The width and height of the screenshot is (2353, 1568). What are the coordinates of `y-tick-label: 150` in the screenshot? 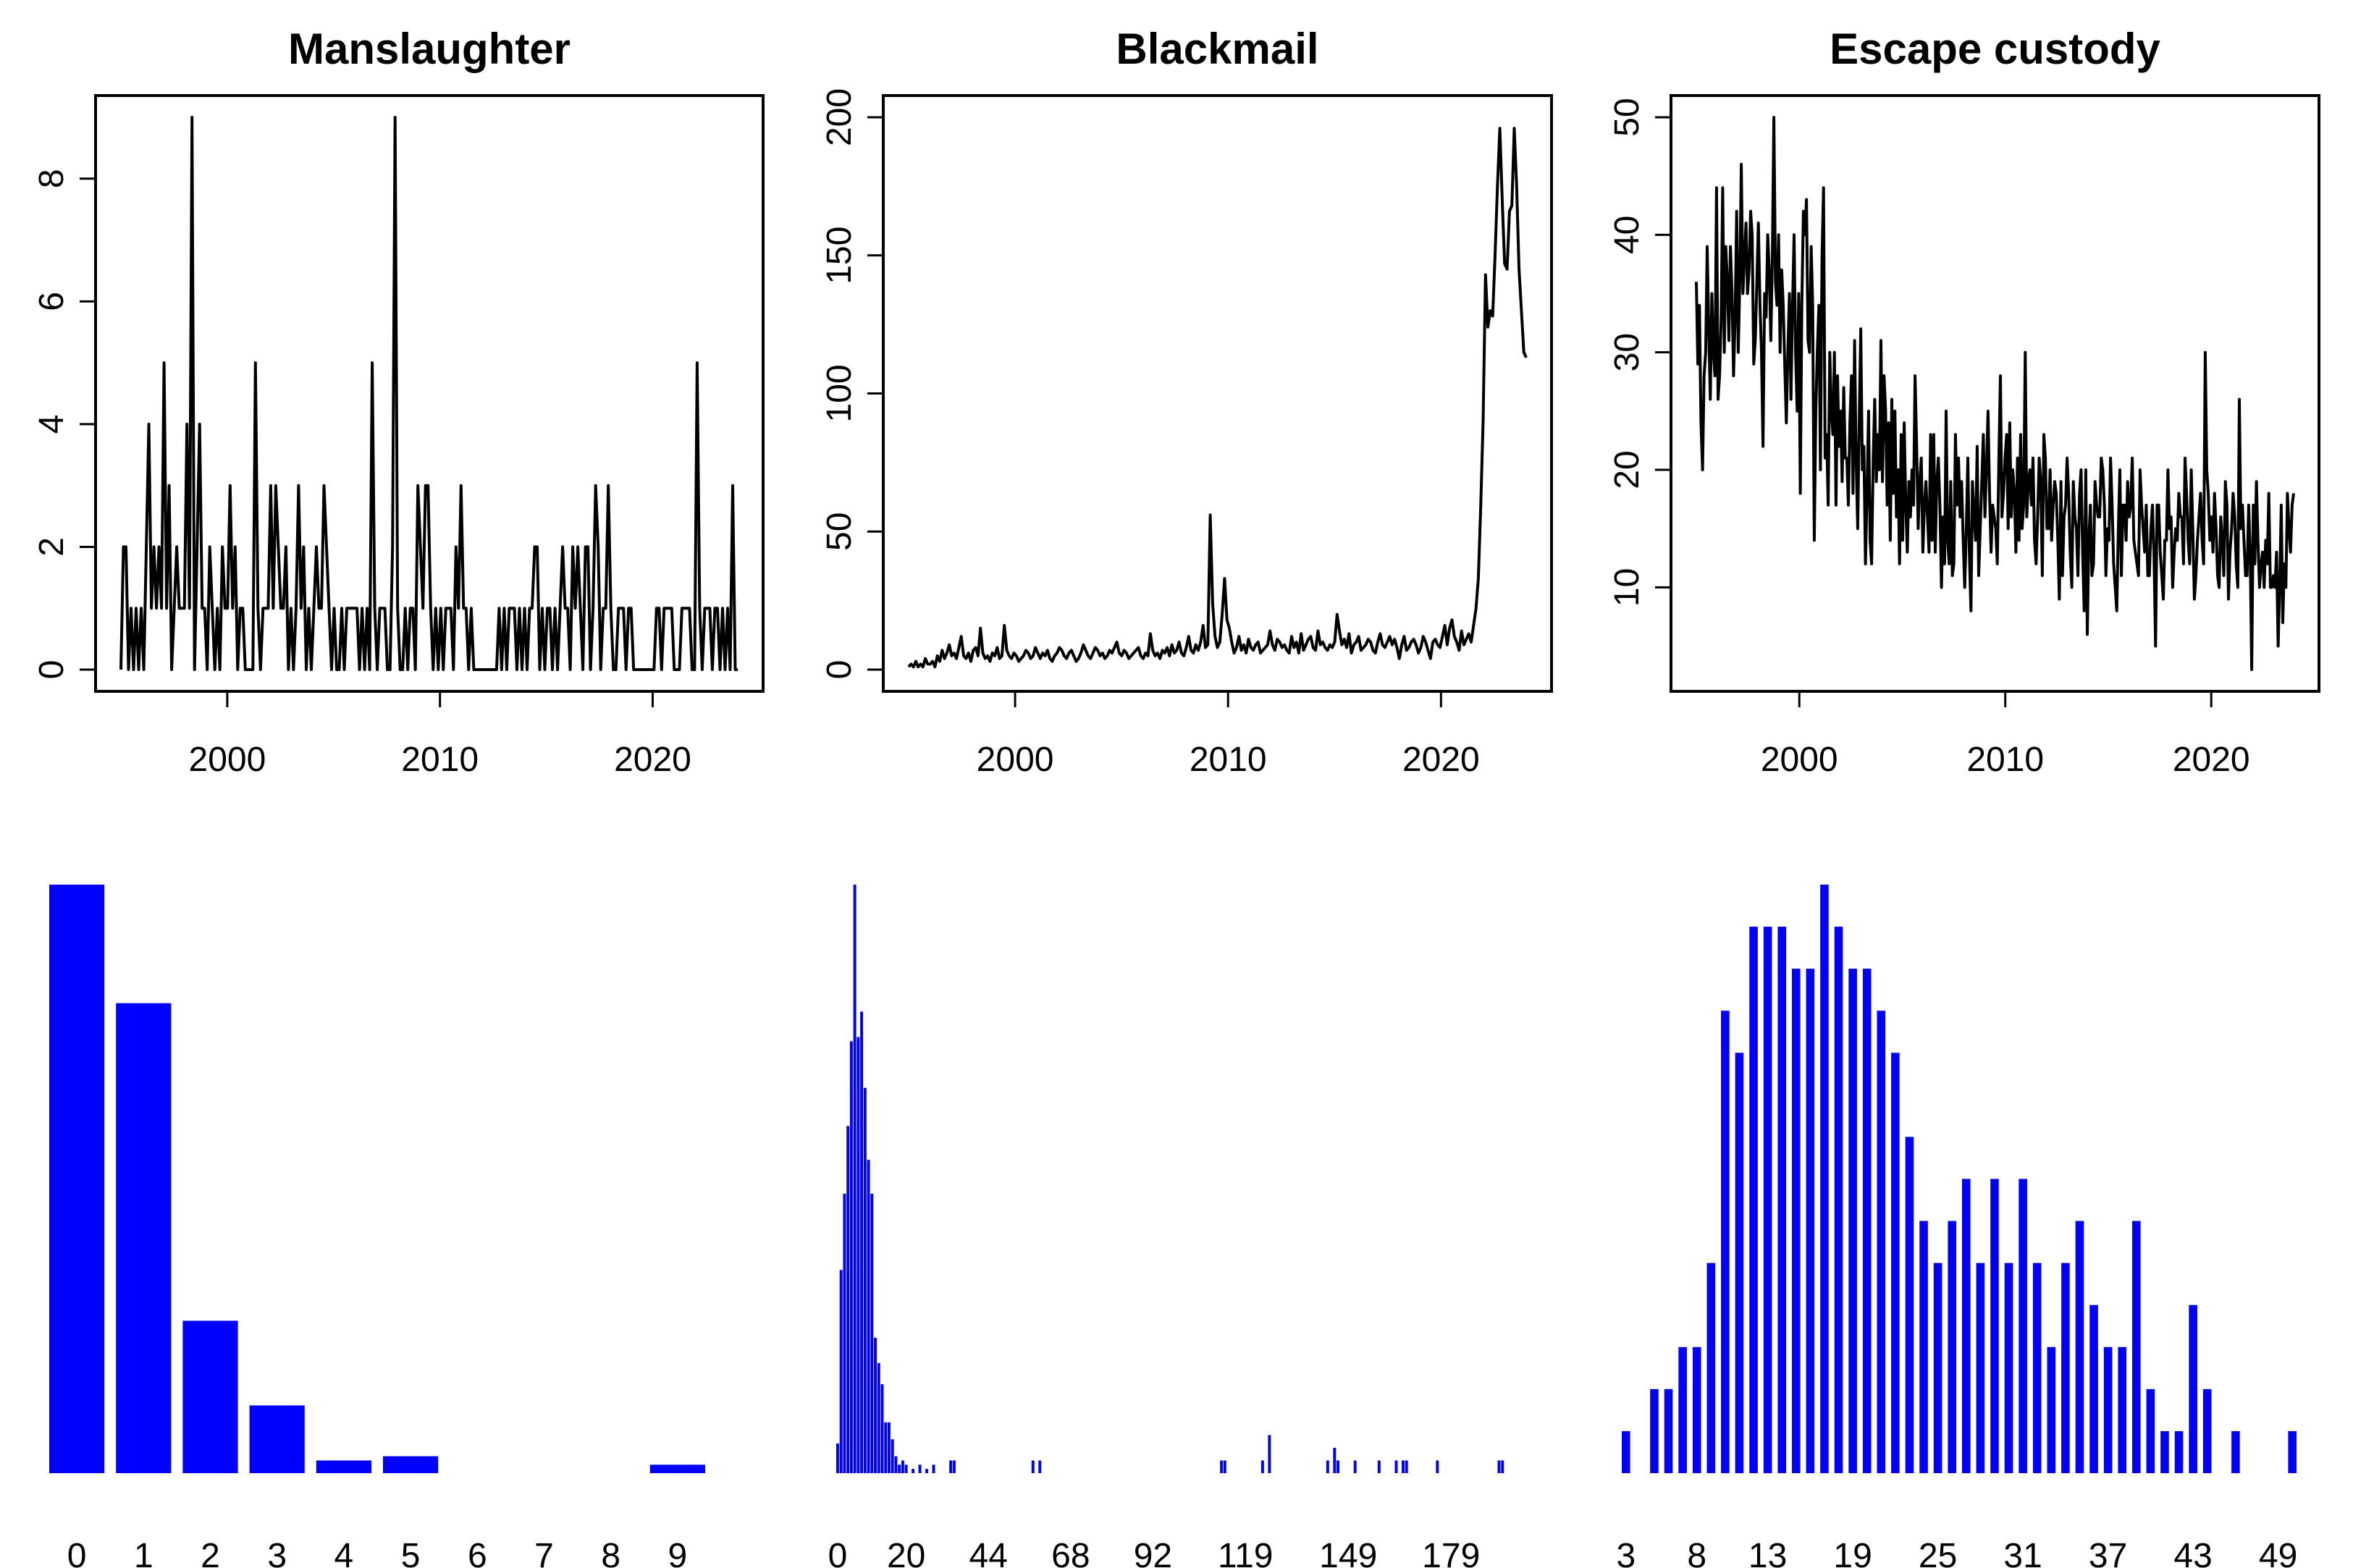 It's located at (839, 256).